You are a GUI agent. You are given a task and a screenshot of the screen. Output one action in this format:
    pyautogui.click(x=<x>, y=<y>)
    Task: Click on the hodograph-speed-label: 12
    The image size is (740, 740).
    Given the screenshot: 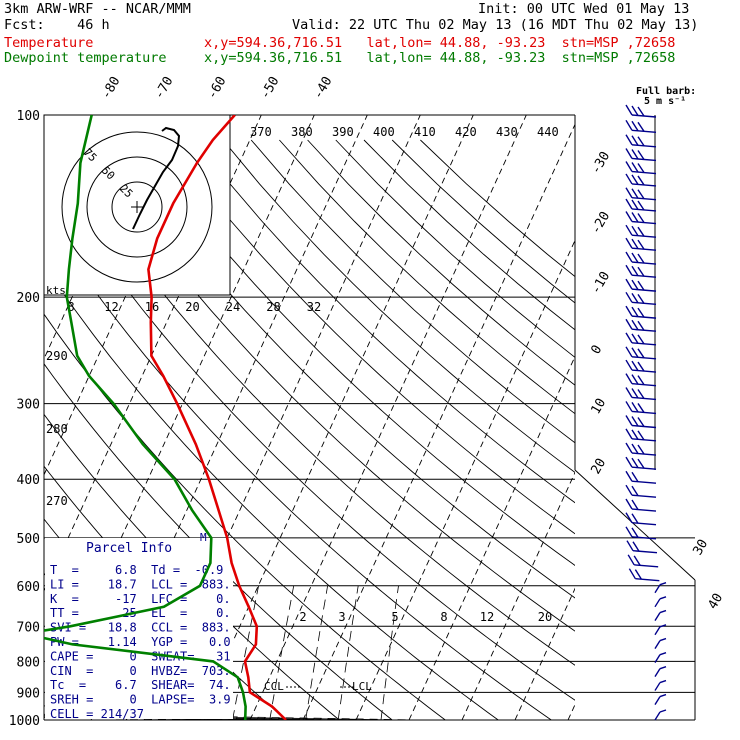 What is the action you would take?
    pyautogui.click(x=111, y=307)
    